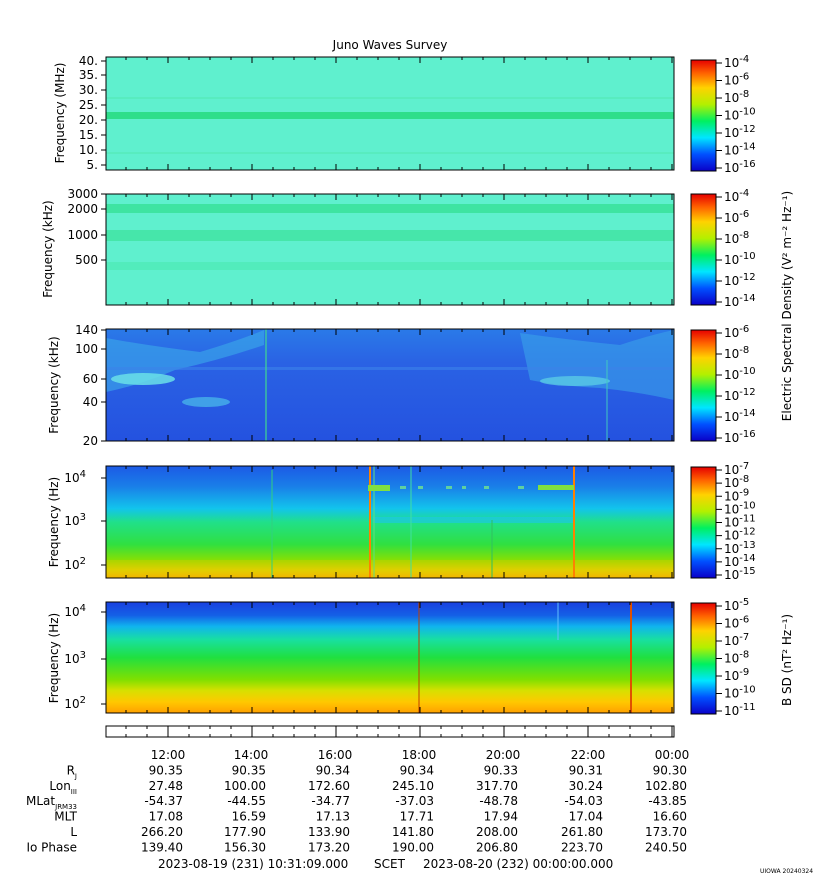  I want to click on yticks-1: 40.35.30.25.20.15.10.5., so click(92, 113).